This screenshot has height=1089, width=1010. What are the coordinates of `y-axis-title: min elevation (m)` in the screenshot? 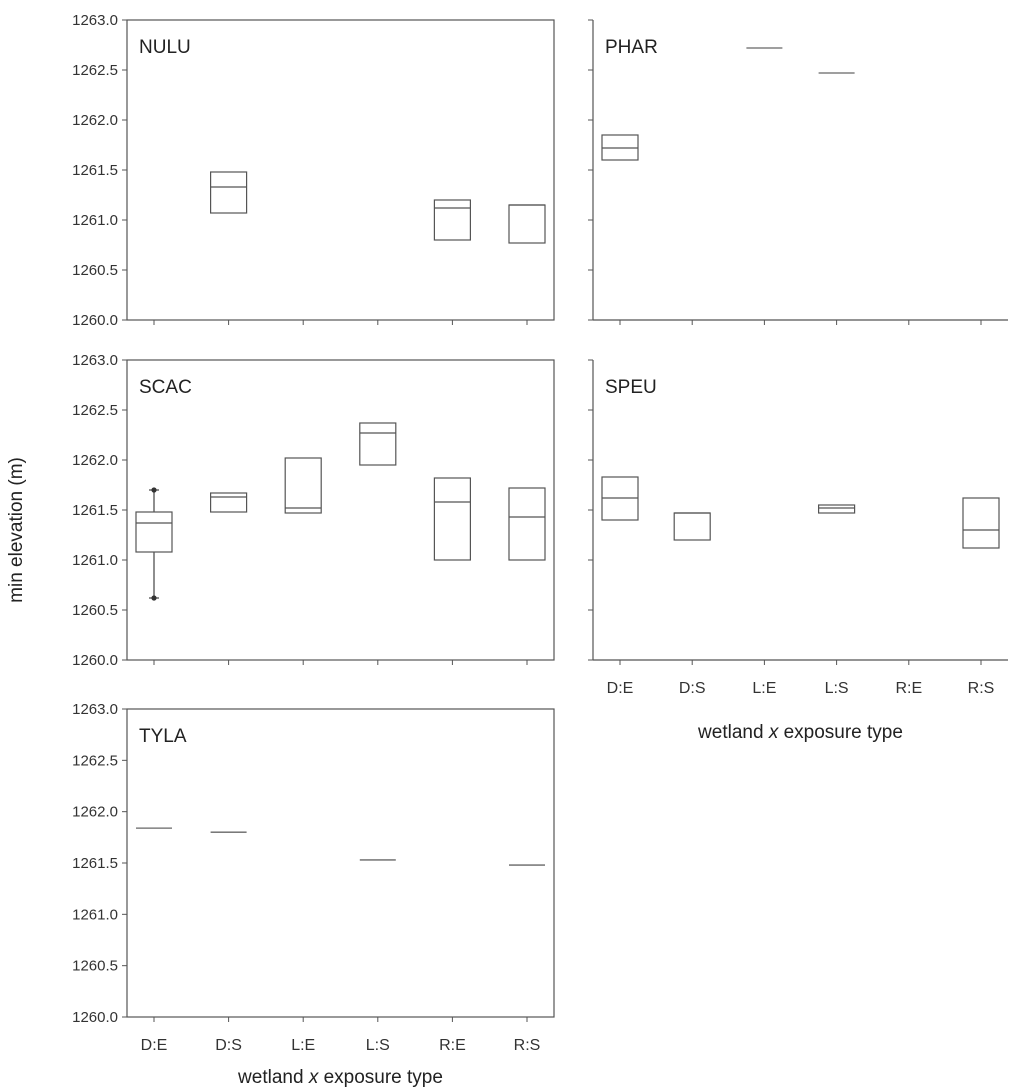 It's located at (16, 530).